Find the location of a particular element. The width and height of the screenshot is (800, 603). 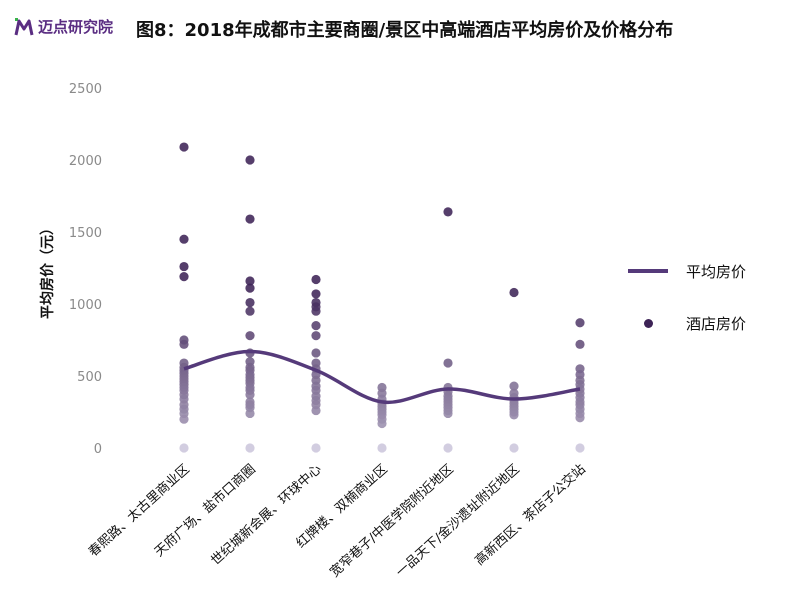

legend-label-hotel: 酒店房价 is located at coordinates (716, 323).